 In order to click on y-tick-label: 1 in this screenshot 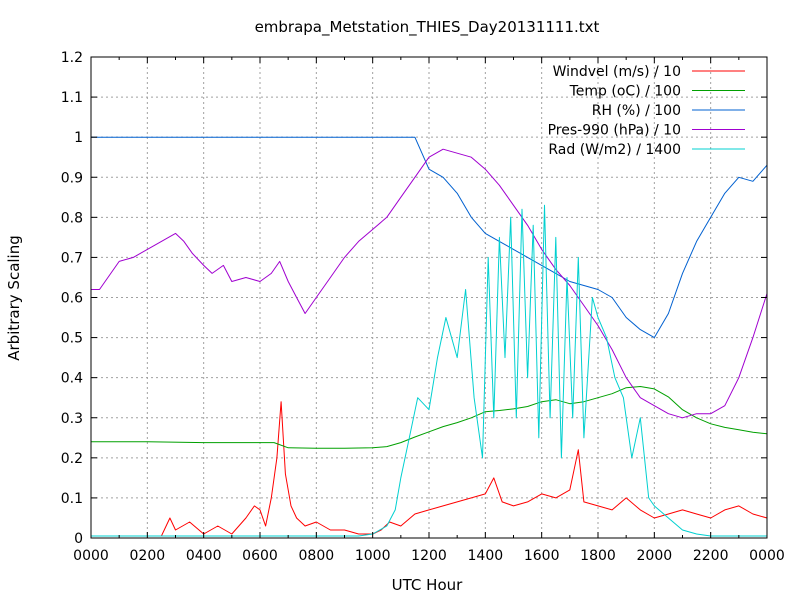, I will do `click(78, 138)`.